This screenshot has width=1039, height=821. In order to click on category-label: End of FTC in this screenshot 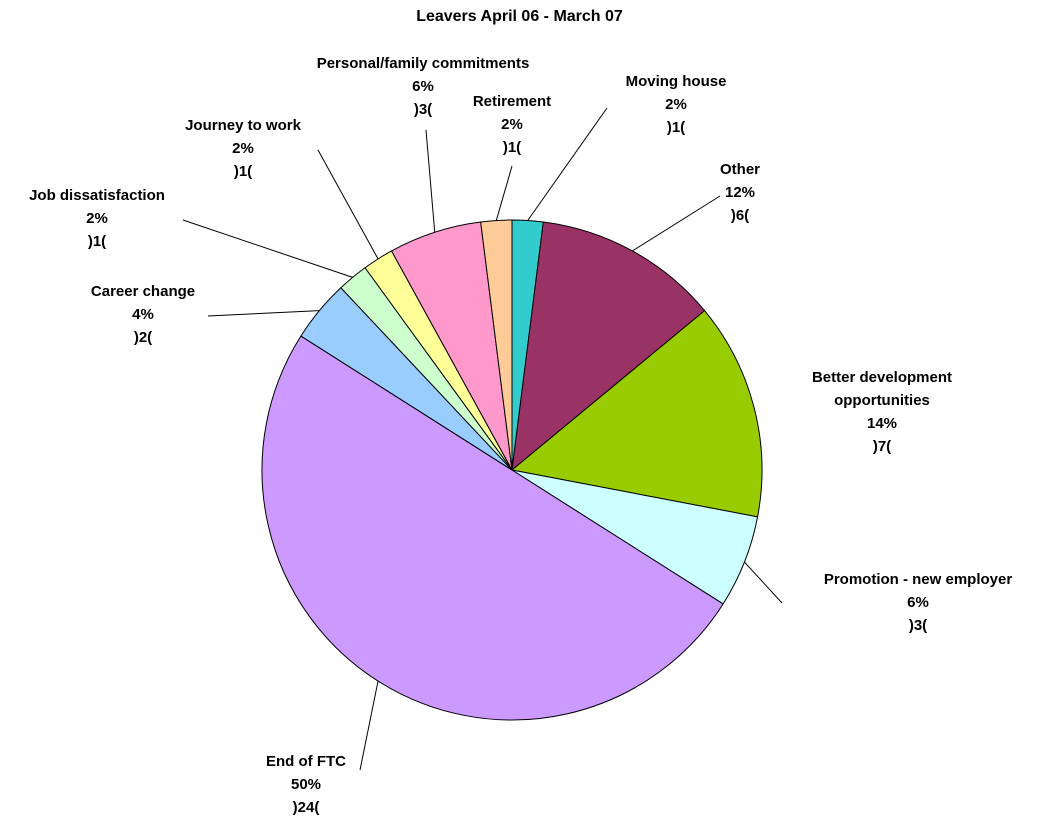, I will do `click(306, 761)`.